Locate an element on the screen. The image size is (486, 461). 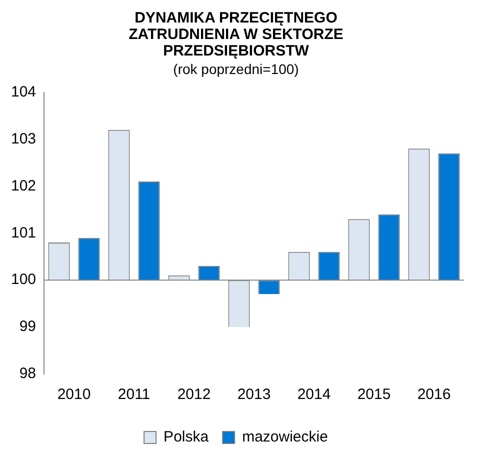
chart-subtitle: (rok poprzedni=100) is located at coordinates (236, 68).